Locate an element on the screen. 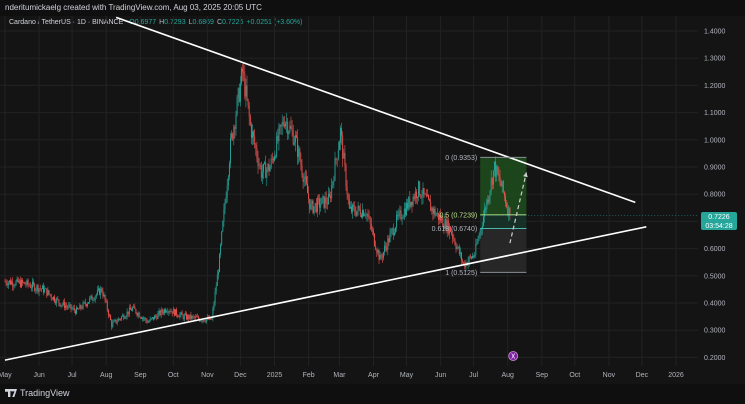 The width and height of the screenshot is (745, 404). fib-level-label: 0.618 (0.6740) is located at coordinates (455, 229).